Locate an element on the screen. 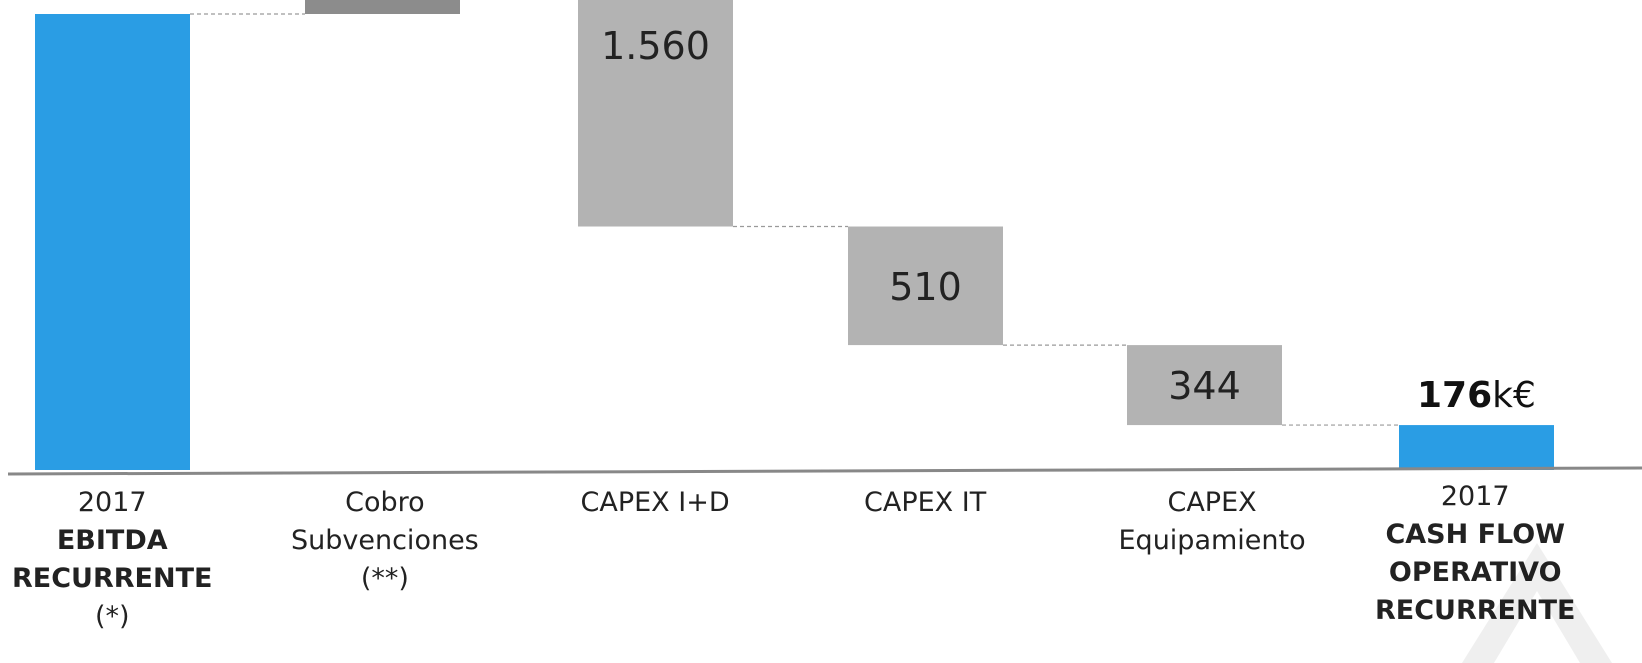 The width and height of the screenshot is (1642, 663). value-label-3: 510 is located at coordinates (925, 287).